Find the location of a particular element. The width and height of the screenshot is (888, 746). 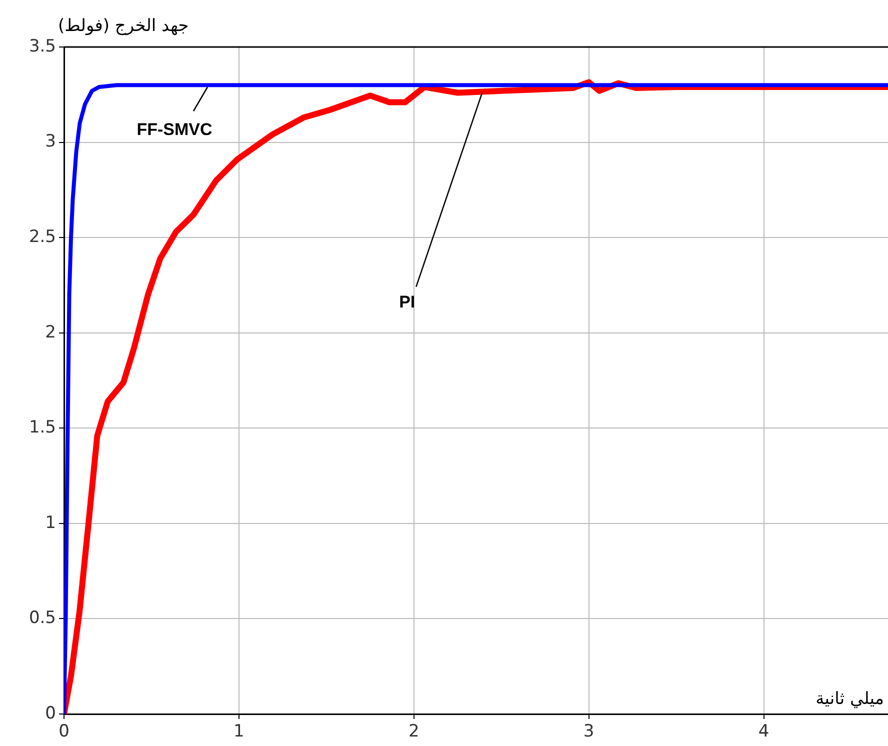

x-tick-label: 0 is located at coordinates (64, 732).